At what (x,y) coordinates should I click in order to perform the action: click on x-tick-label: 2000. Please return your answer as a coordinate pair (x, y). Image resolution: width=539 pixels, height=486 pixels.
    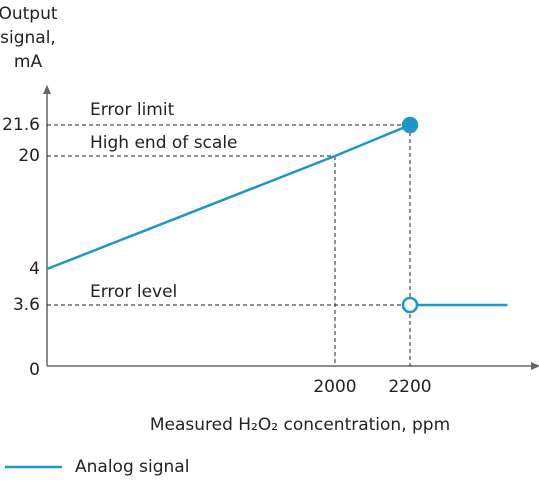
    Looking at the image, I should click on (334, 387).